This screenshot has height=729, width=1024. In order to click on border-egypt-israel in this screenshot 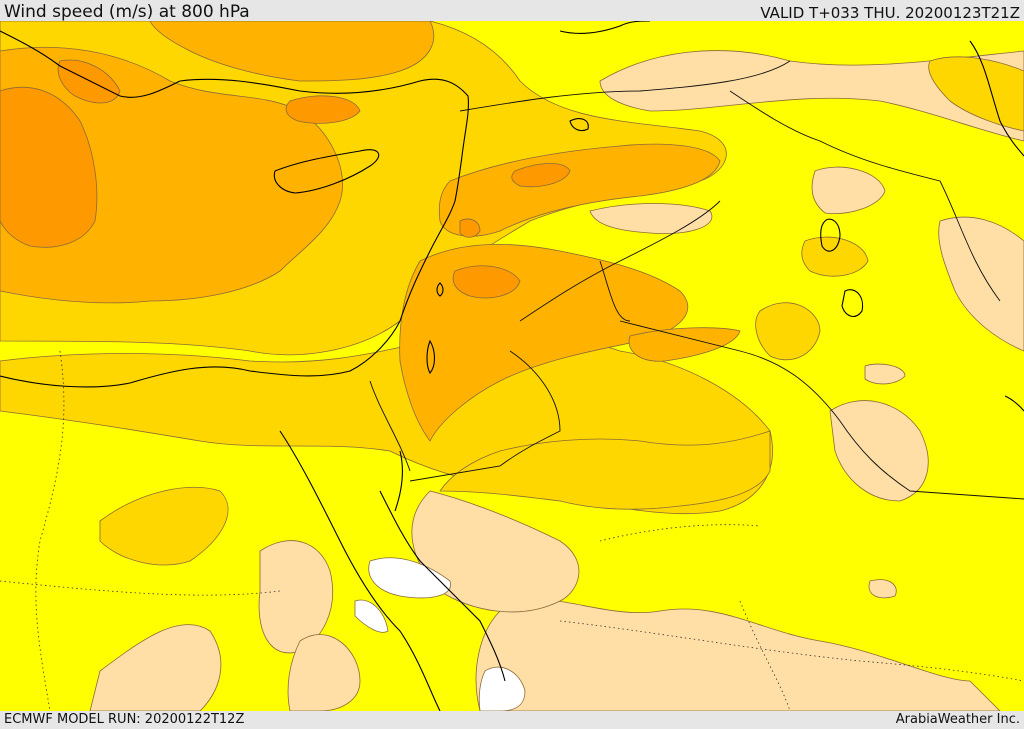, I will do `click(390, 426)`.